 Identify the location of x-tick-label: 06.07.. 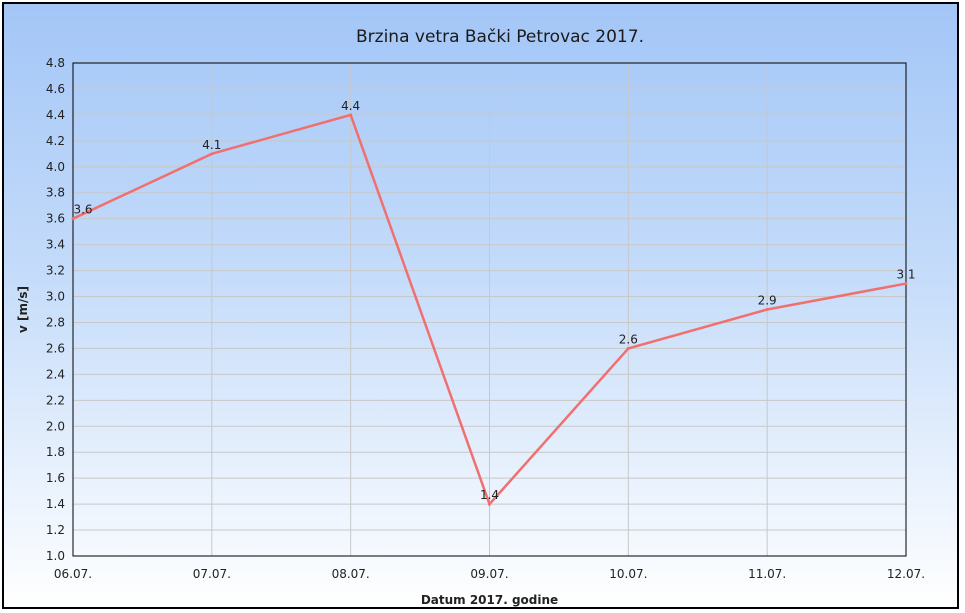
(73, 574).